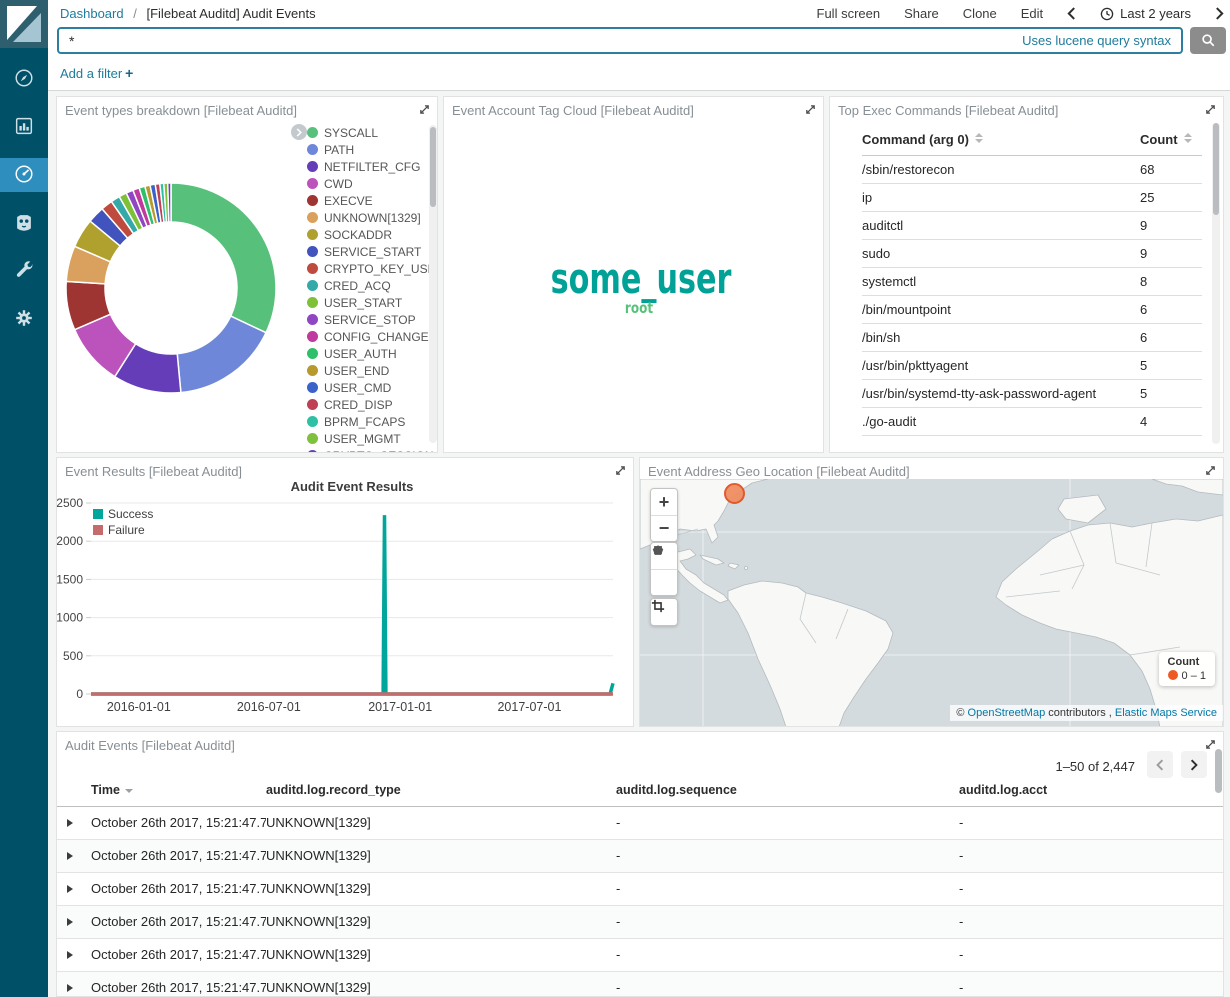  What do you see at coordinates (1001, 197) in the screenshot?
I see `command-cell: ip` at bounding box center [1001, 197].